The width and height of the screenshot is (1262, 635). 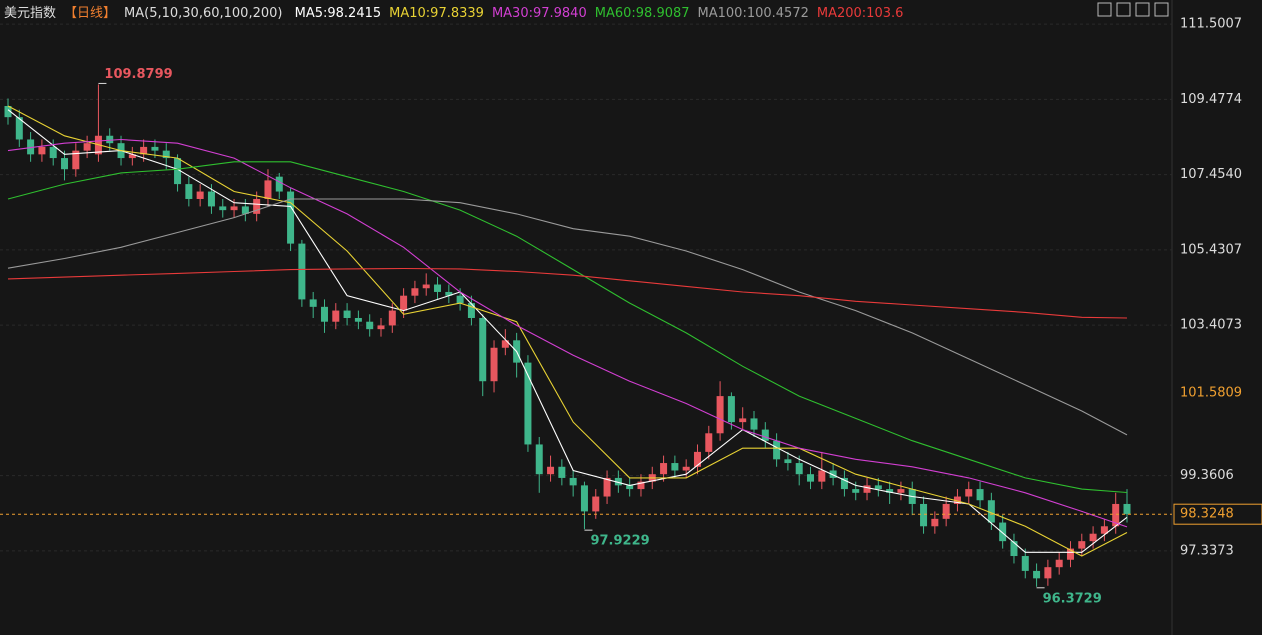 I want to click on ma-title: MA(5,10,30,60,100,200), so click(x=203, y=13).